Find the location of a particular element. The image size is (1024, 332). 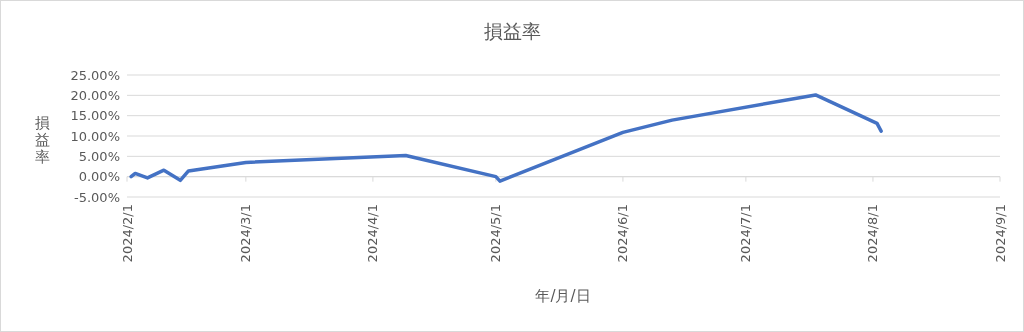

chart-title: 損益率 is located at coordinates (512, 31).